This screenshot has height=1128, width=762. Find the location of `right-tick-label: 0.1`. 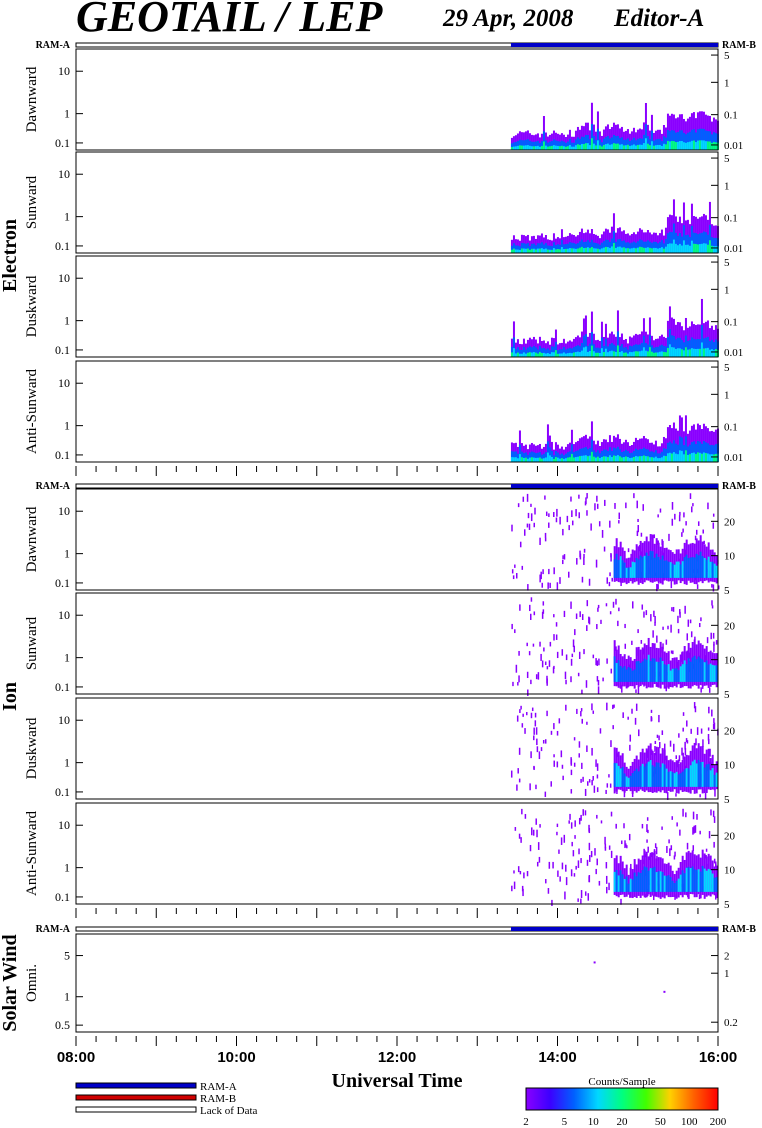

right-tick-label: 0.1 is located at coordinates (731, 219).